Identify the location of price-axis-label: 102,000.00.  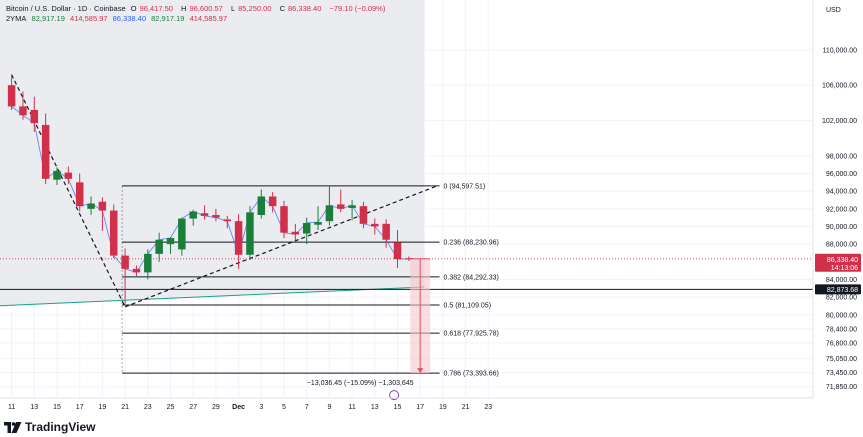
(839, 121).